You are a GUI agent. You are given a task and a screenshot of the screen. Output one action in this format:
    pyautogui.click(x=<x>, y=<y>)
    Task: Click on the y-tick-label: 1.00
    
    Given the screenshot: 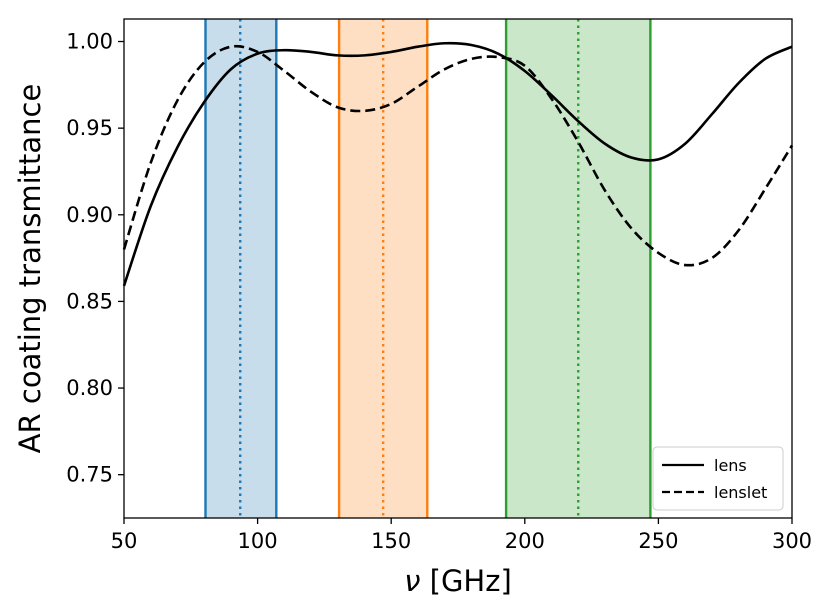 What is the action you would take?
    pyautogui.click(x=89, y=42)
    